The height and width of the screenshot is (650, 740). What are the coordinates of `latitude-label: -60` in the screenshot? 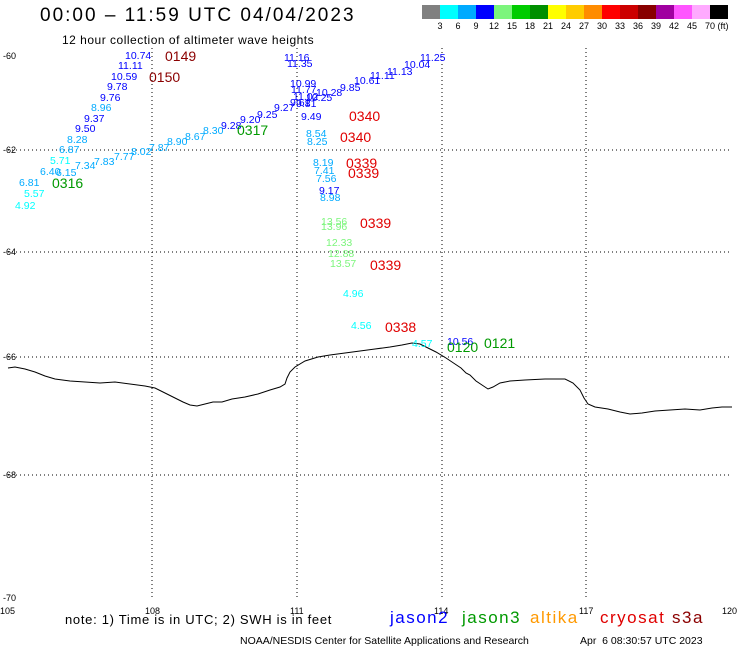 It's located at (10, 56).